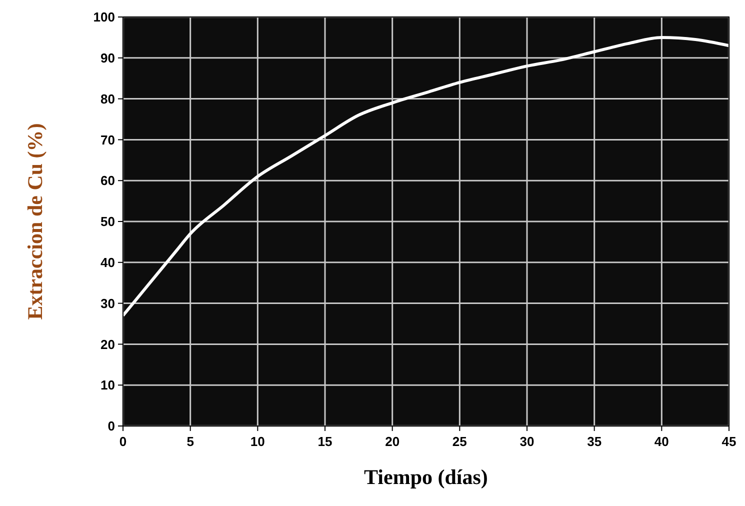 This screenshot has width=745, height=506. What do you see at coordinates (107, 303) in the screenshot?
I see `y-tick-label: 30` at bounding box center [107, 303].